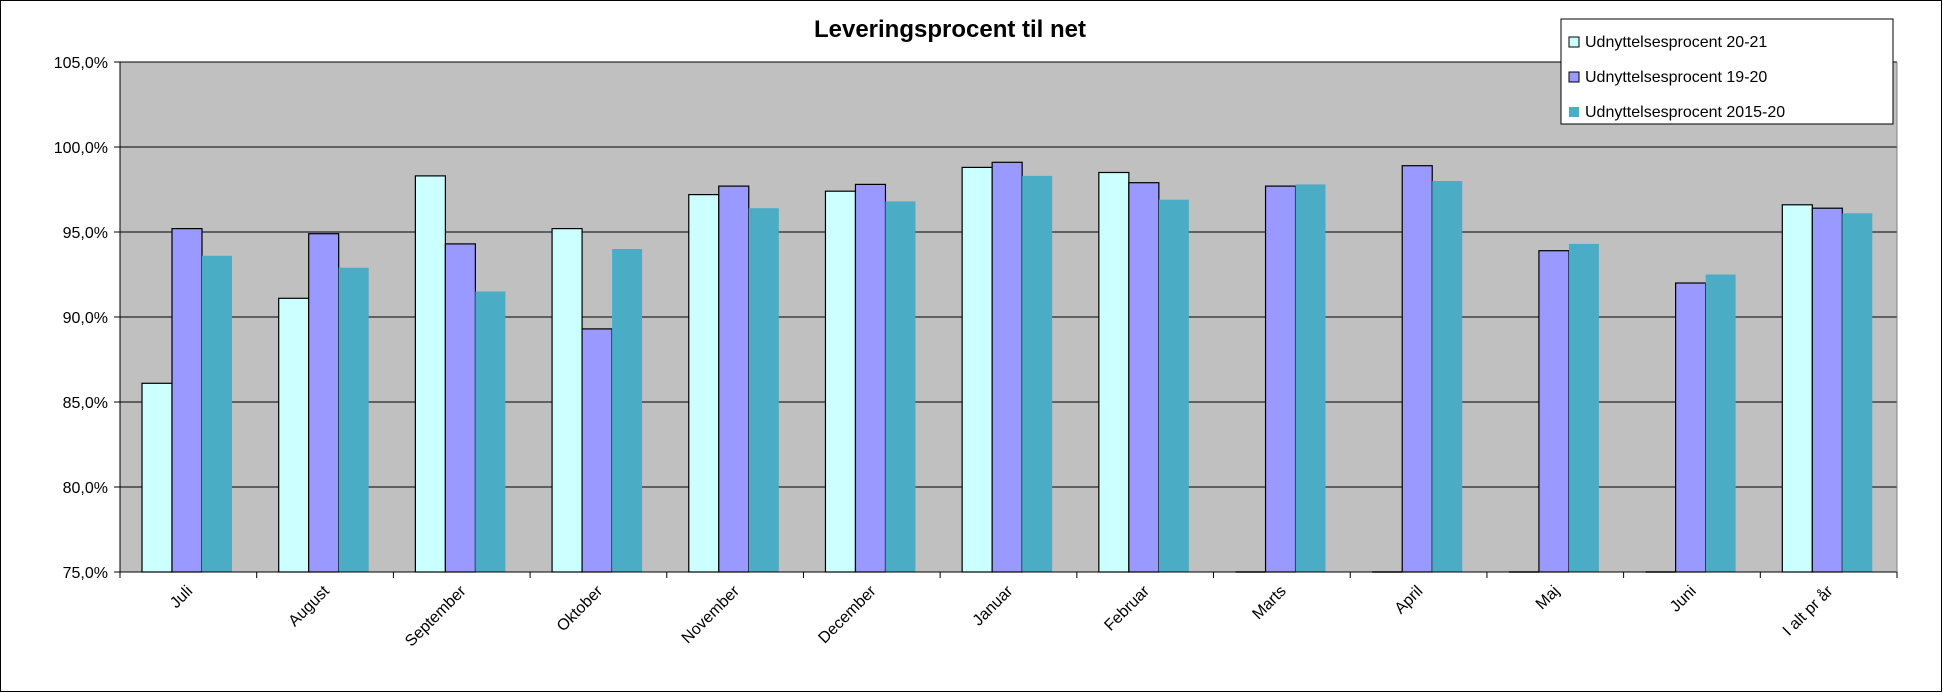 The width and height of the screenshot is (1943, 693). What do you see at coordinates (1676, 42) in the screenshot?
I see `legend-label: Udnyttelsesprocent 20-21` at bounding box center [1676, 42].